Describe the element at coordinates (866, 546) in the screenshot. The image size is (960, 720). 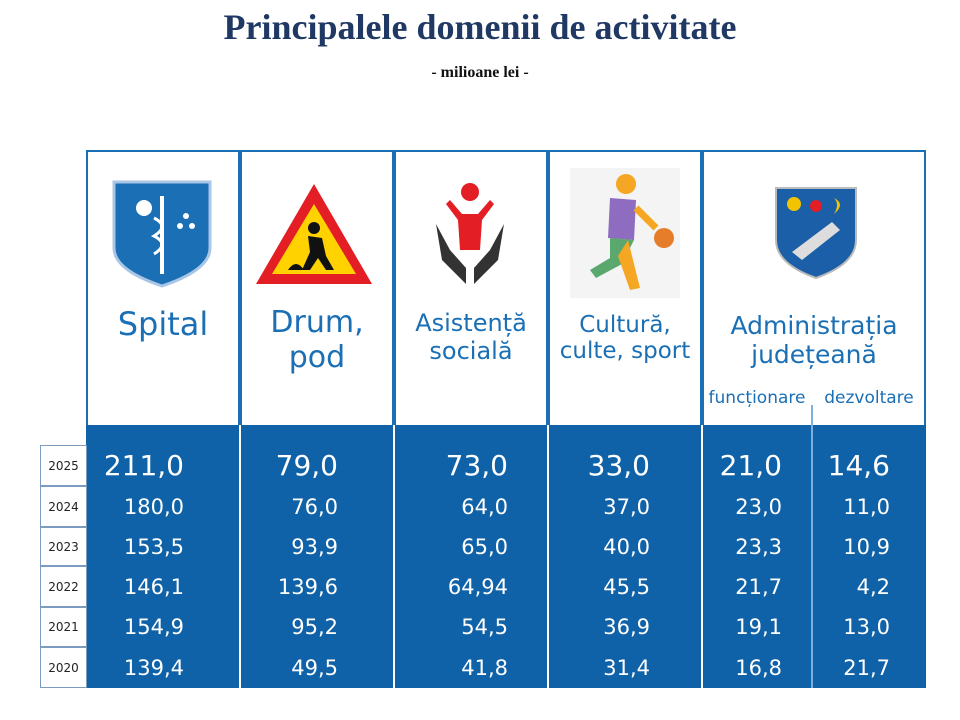
I see `value-cell: 10,9` at that location.